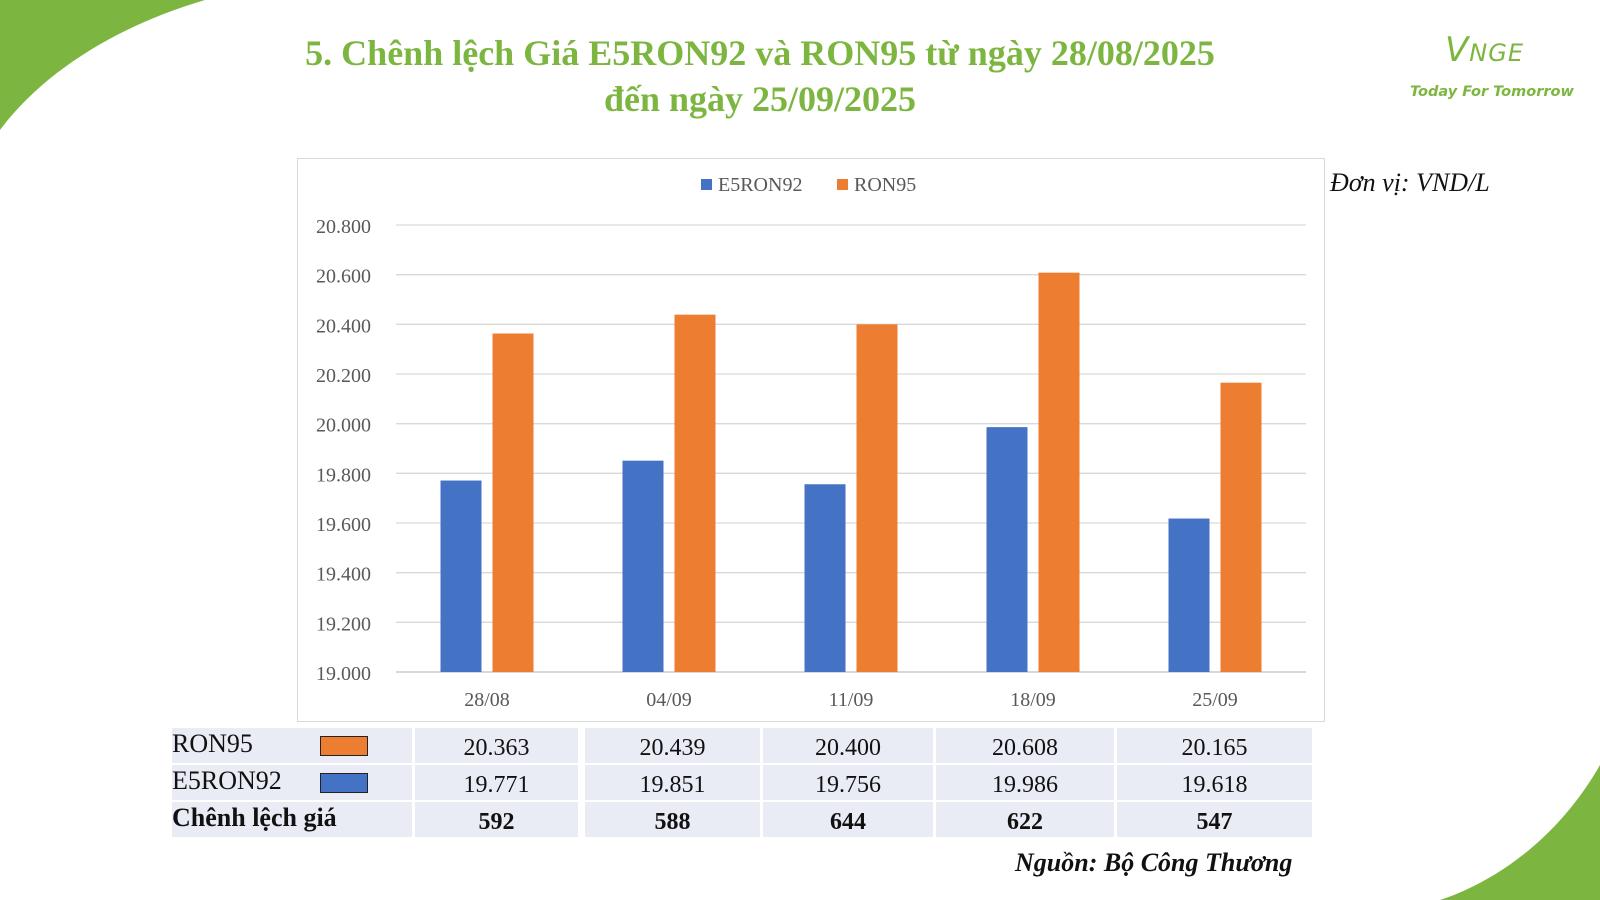 Image resolution: width=1600 pixels, height=900 pixels. Describe the element at coordinates (1025, 782) in the screenshot. I see `table-cell: 19.986` at that location.